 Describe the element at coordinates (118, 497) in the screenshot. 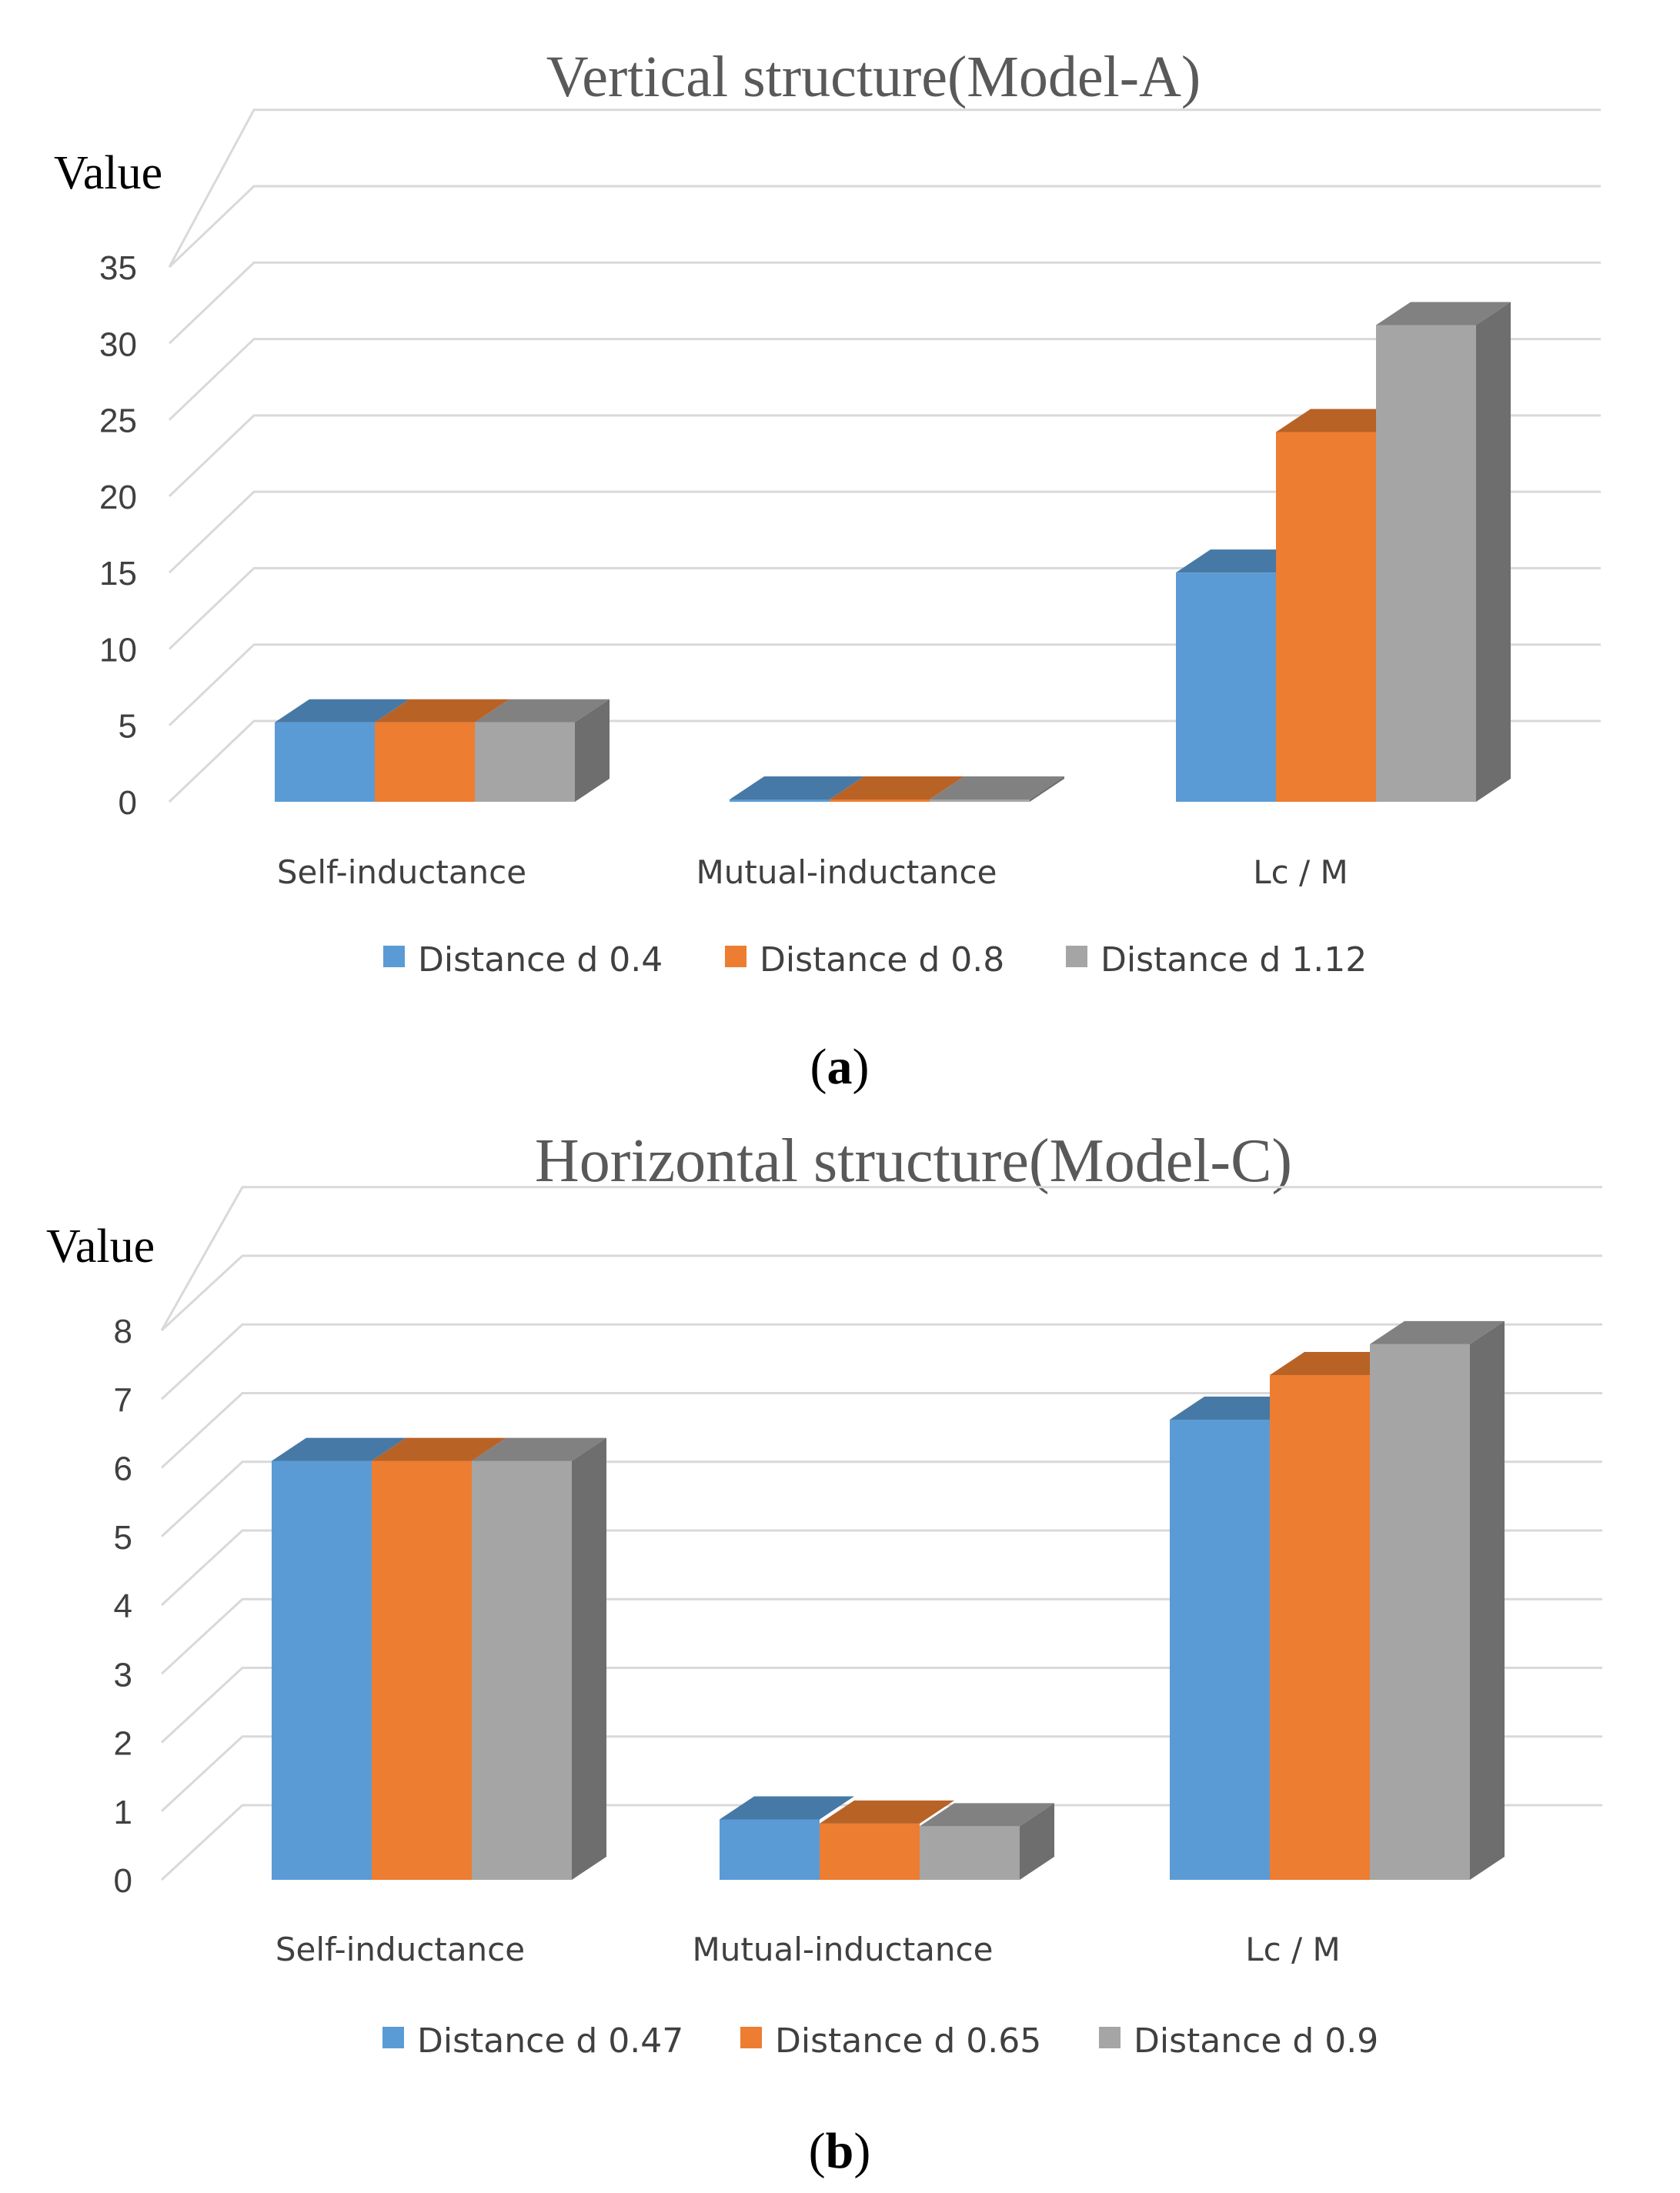

I see `y-tick-label: 20` at that location.